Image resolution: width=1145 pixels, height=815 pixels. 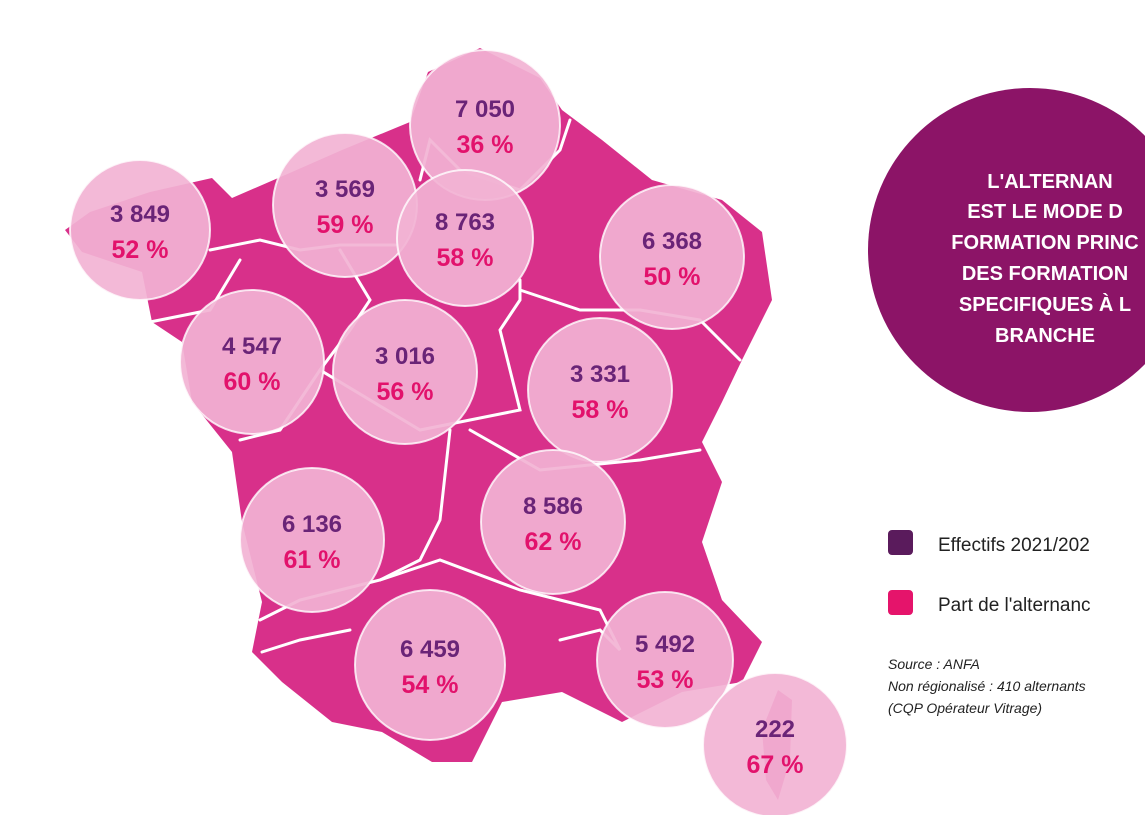 I want to click on region-count: 222, so click(x=775, y=729).